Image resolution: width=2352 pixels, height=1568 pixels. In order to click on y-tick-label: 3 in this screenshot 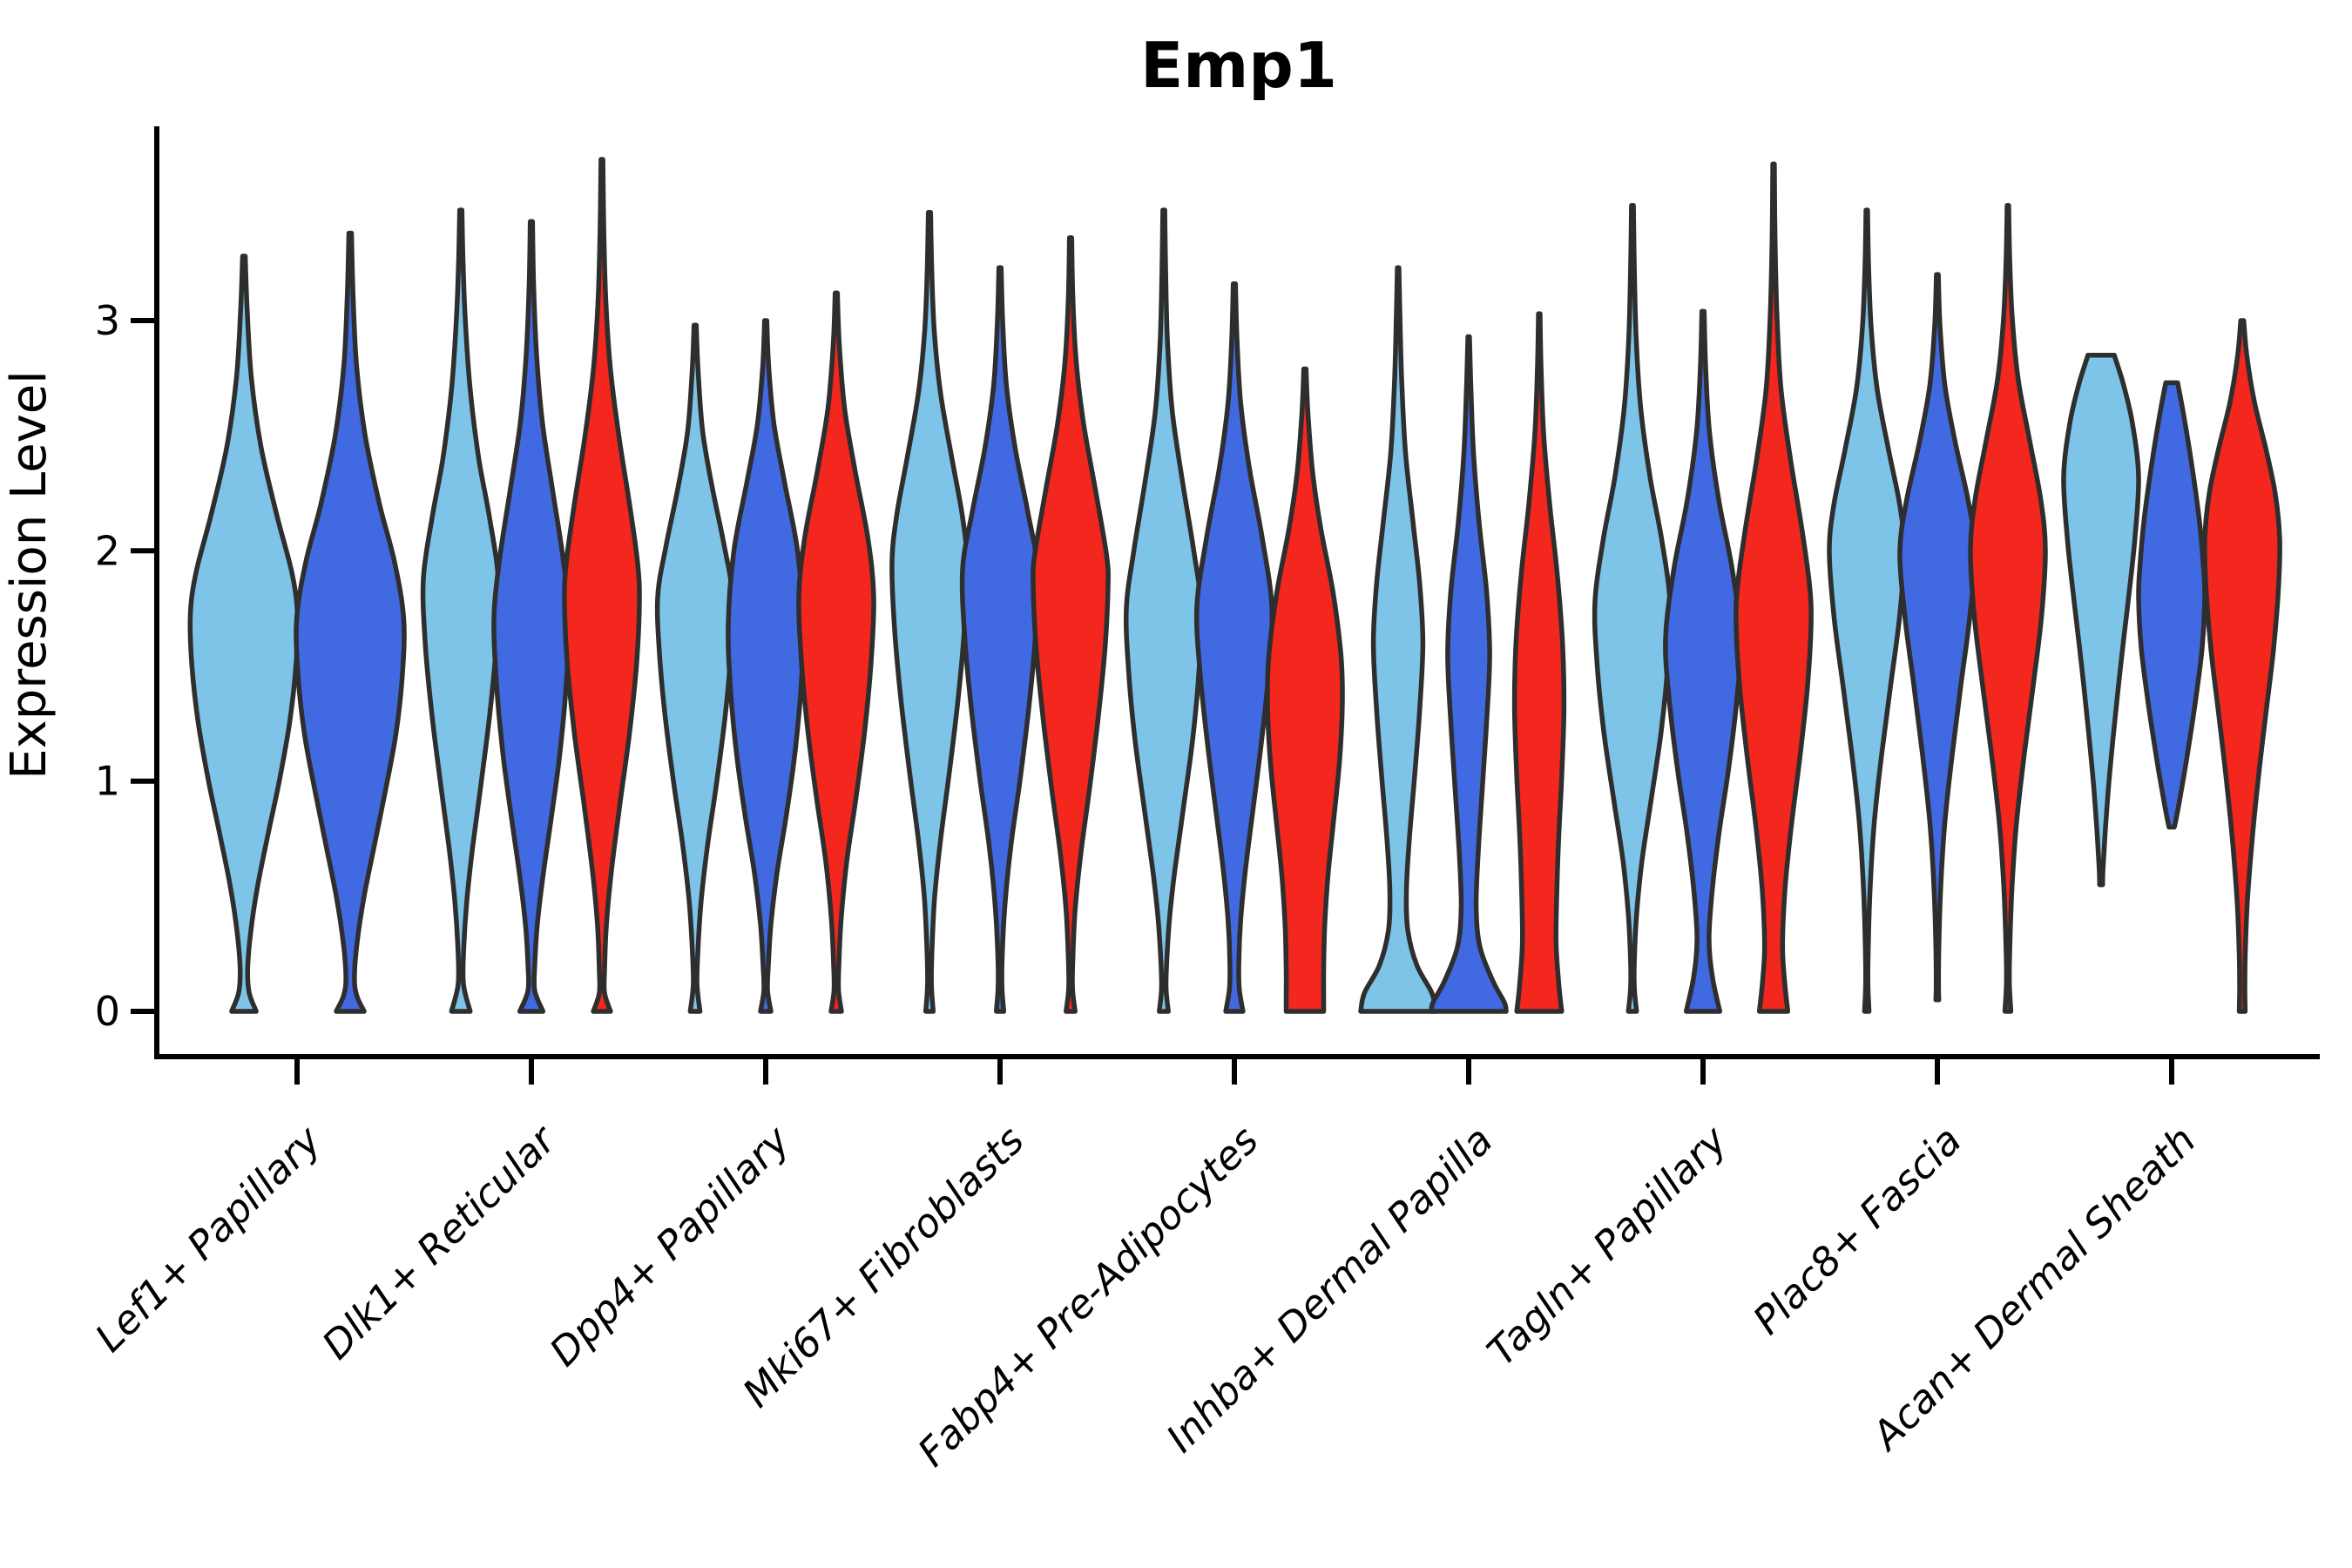, I will do `click(107, 320)`.